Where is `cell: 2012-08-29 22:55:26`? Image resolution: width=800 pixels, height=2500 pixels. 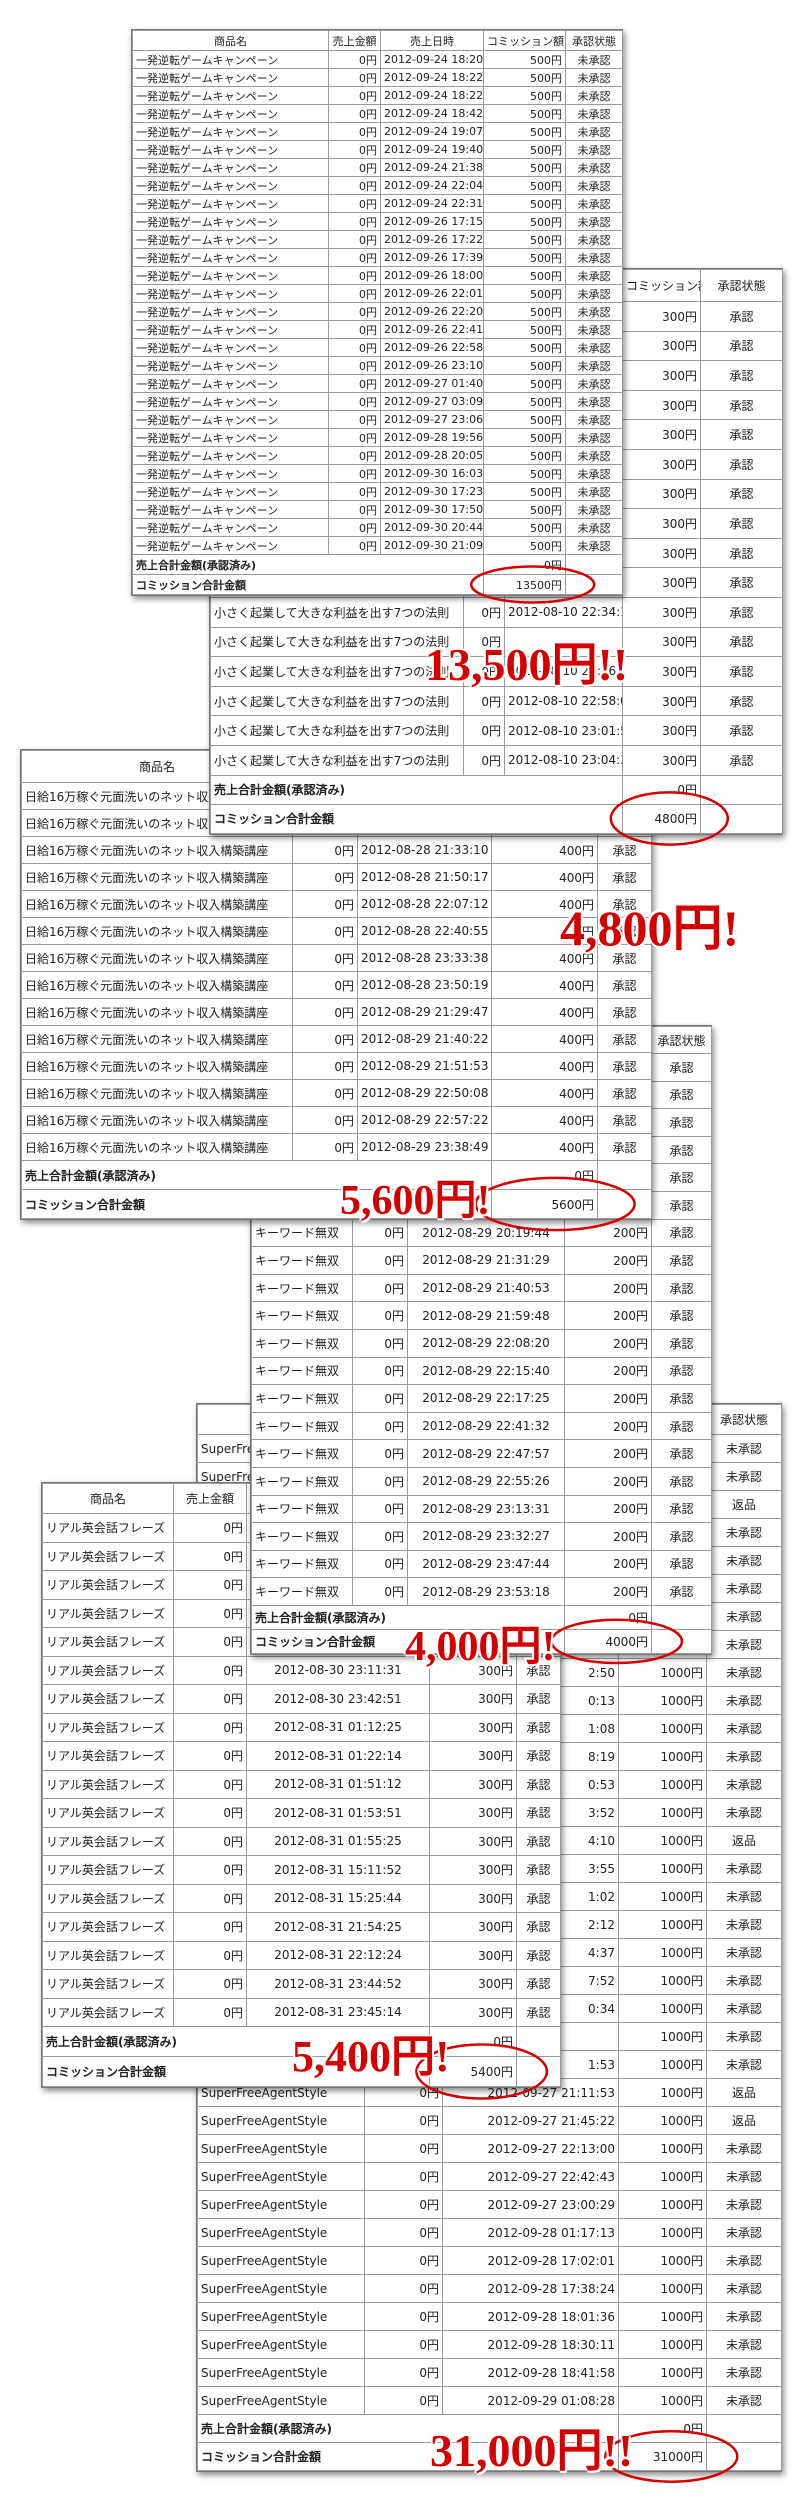
cell: 2012-08-29 22:55:26 is located at coordinates (486, 1481).